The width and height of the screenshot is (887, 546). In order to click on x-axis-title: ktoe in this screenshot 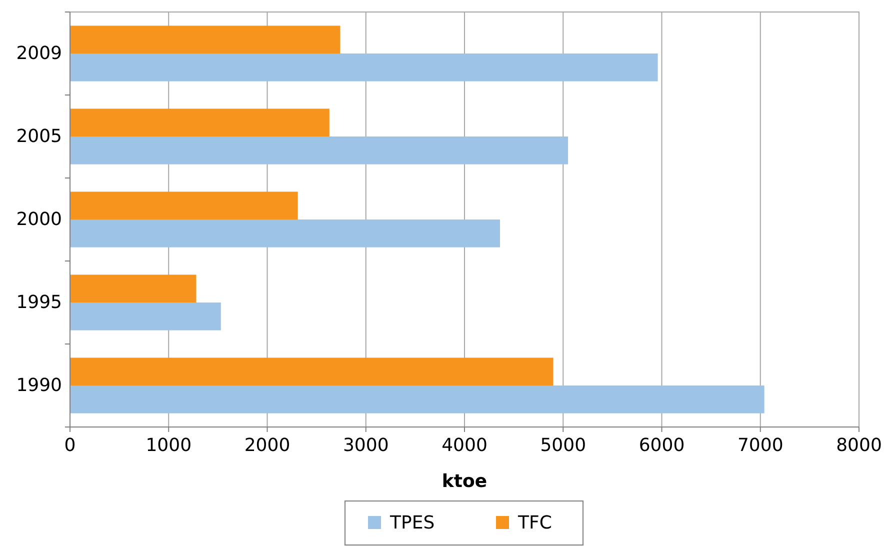, I will do `click(465, 481)`.